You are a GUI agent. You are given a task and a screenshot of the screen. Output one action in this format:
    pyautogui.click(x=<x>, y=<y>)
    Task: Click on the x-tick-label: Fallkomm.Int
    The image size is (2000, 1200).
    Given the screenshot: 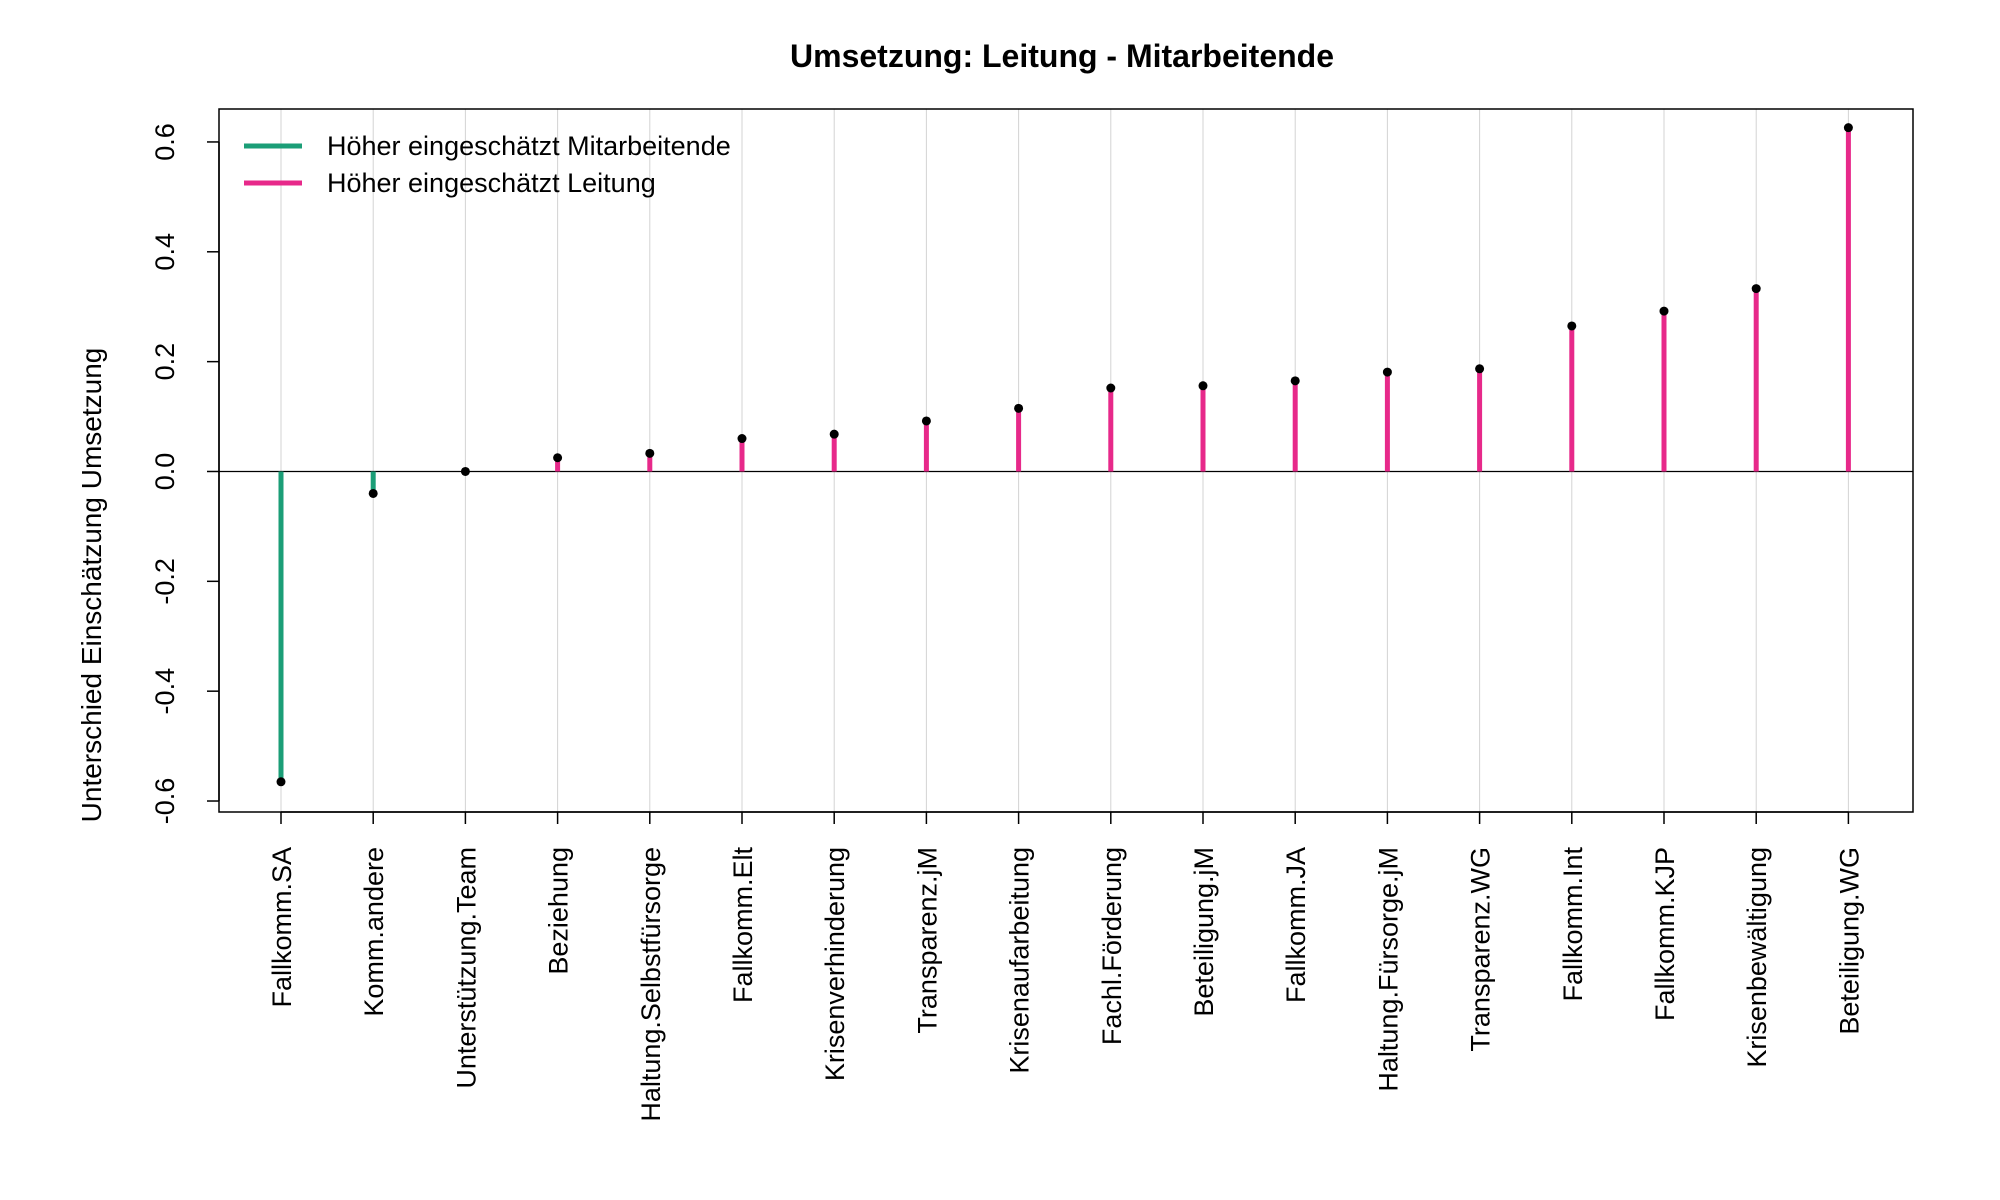 What is the action you would take?
    pyautogui.click(x=1573, y=924)
    